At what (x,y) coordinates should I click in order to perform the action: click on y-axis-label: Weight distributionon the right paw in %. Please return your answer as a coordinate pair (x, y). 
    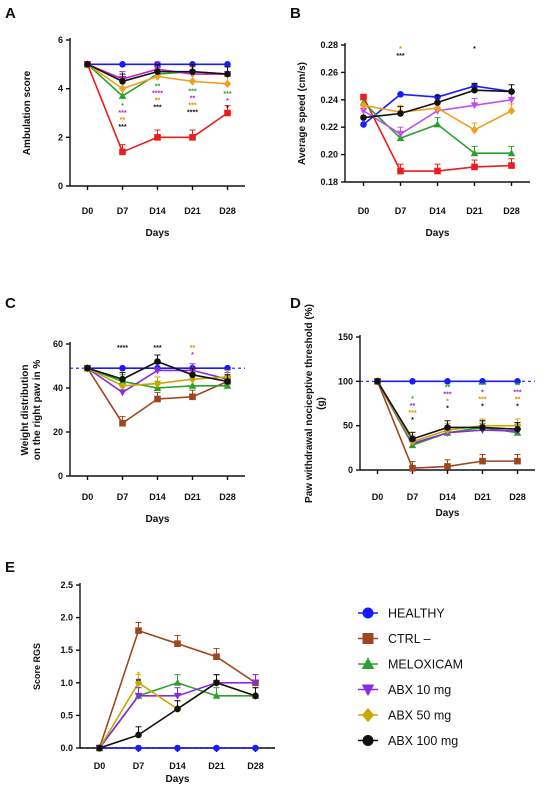
    Looking at the image, I should click on (31, 410).